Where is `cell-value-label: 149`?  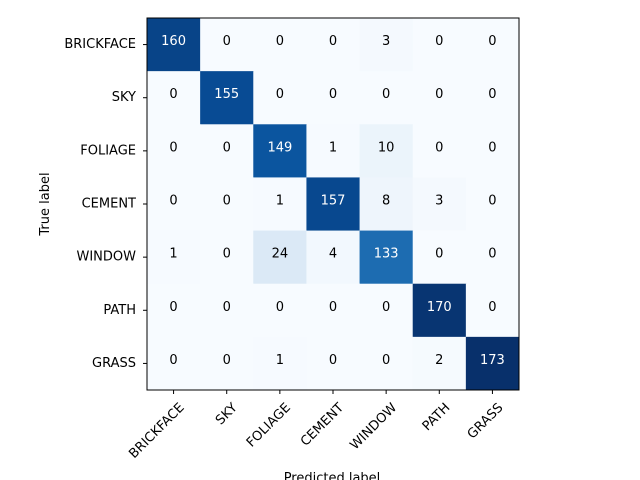
cell-value-label: 149 is located at coordinates (279, 147).